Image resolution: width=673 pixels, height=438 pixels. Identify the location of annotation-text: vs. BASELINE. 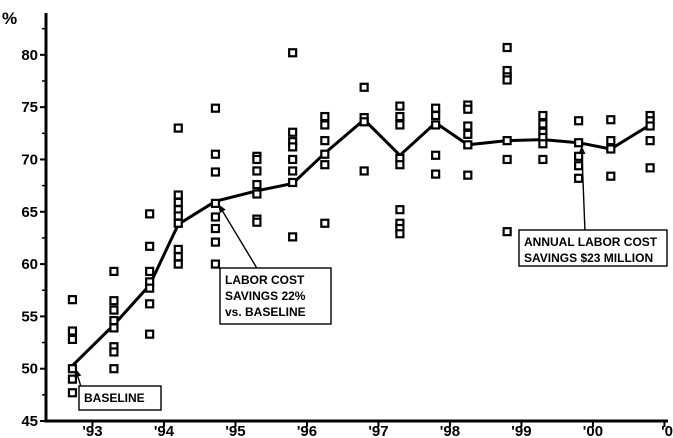
(265, 312).